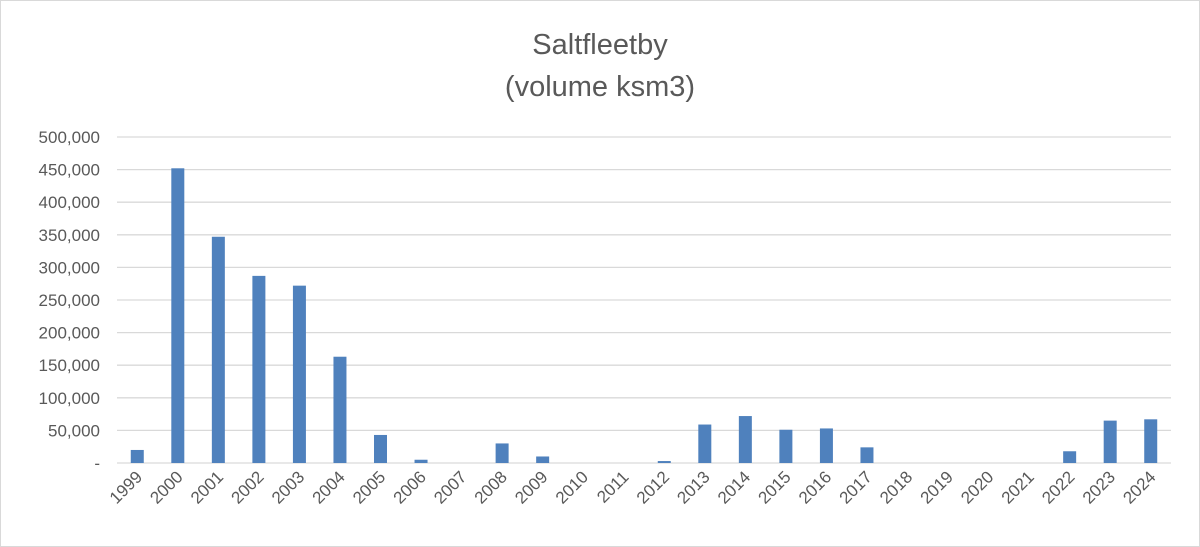 Image resolution: width=1200 pixels, height=547 pixels. Describe the element at coordinates (299, 374) in the screenshot. I see `bar-2003` at that location.